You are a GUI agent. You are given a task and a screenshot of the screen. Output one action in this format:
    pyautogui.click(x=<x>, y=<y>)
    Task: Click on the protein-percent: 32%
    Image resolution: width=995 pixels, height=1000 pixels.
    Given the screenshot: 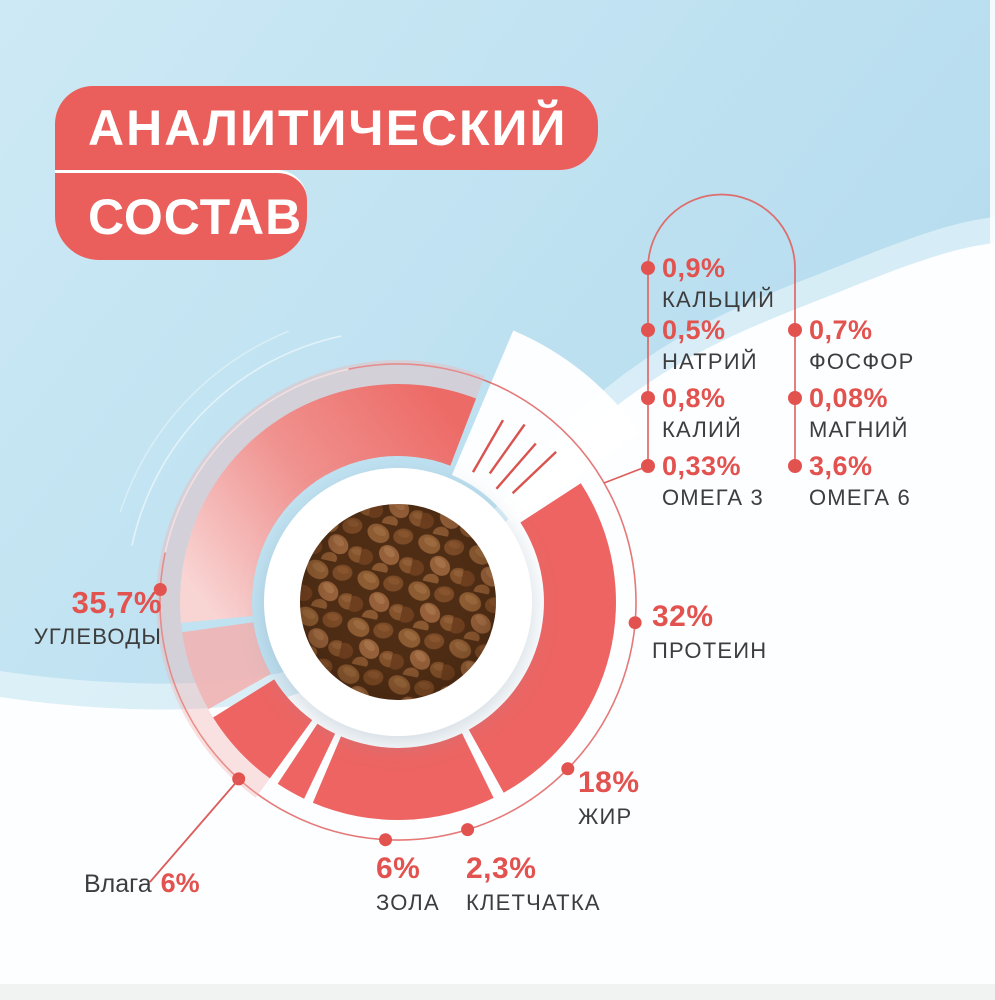 What is the action you would take?
    pyautogui.click(x=683, y=616)
    